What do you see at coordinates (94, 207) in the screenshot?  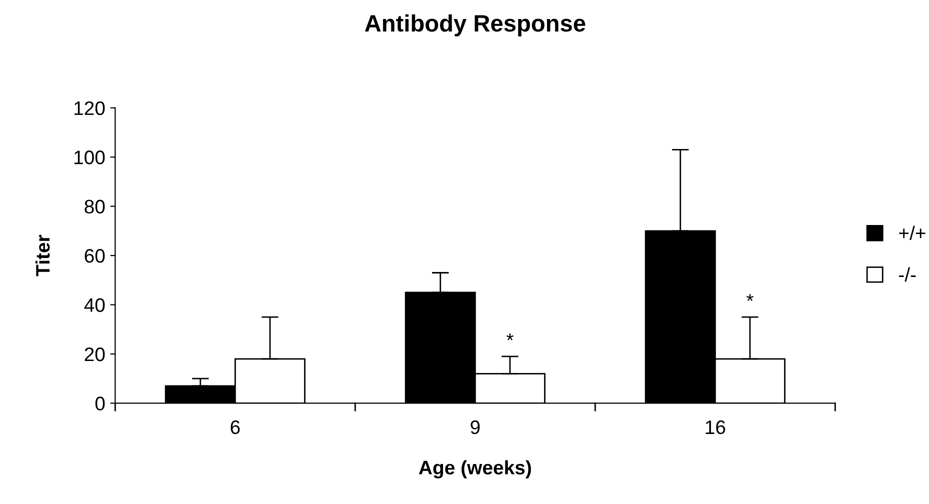 I see `y-tick-label: 80` at bounding box center [94, 207].